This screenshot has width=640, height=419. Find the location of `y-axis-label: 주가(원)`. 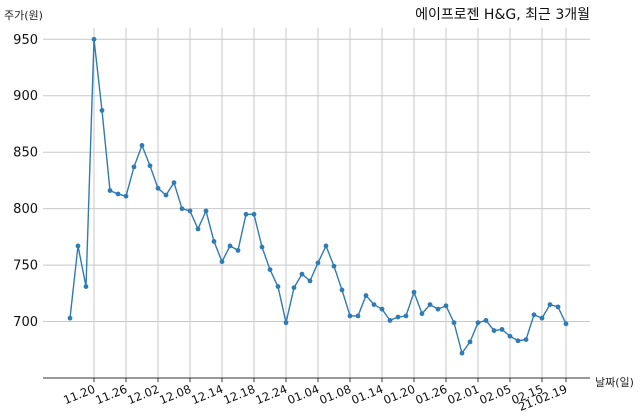

y-axis-label: 주가(원) is located at coordinates (23, 15).